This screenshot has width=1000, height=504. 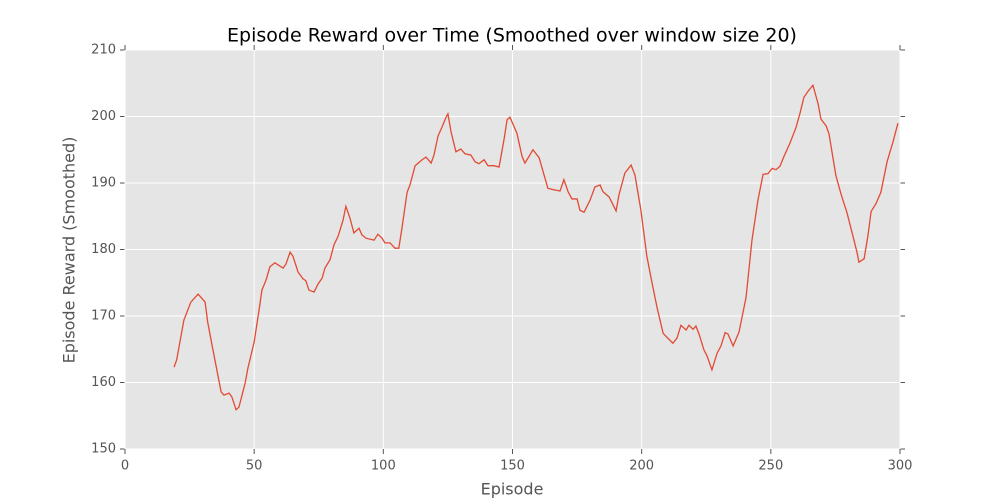 I want to click on x-tick-label: 0, so click(x=125, y=466).